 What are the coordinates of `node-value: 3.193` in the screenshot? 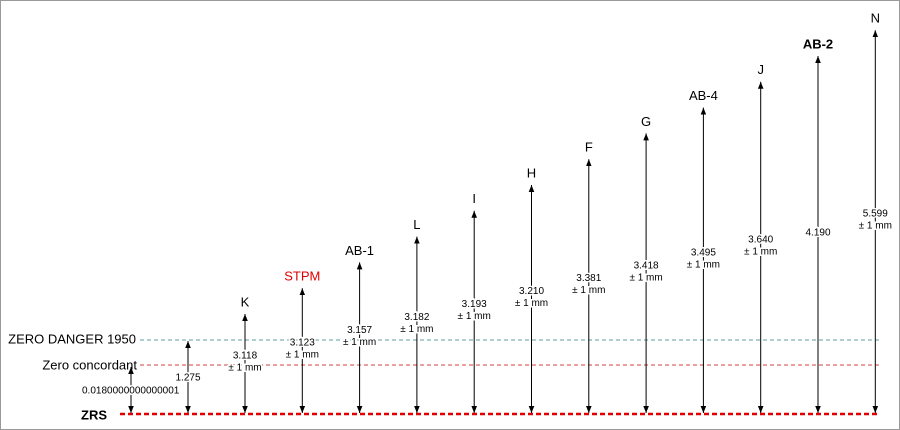 It's located at (474, 304).